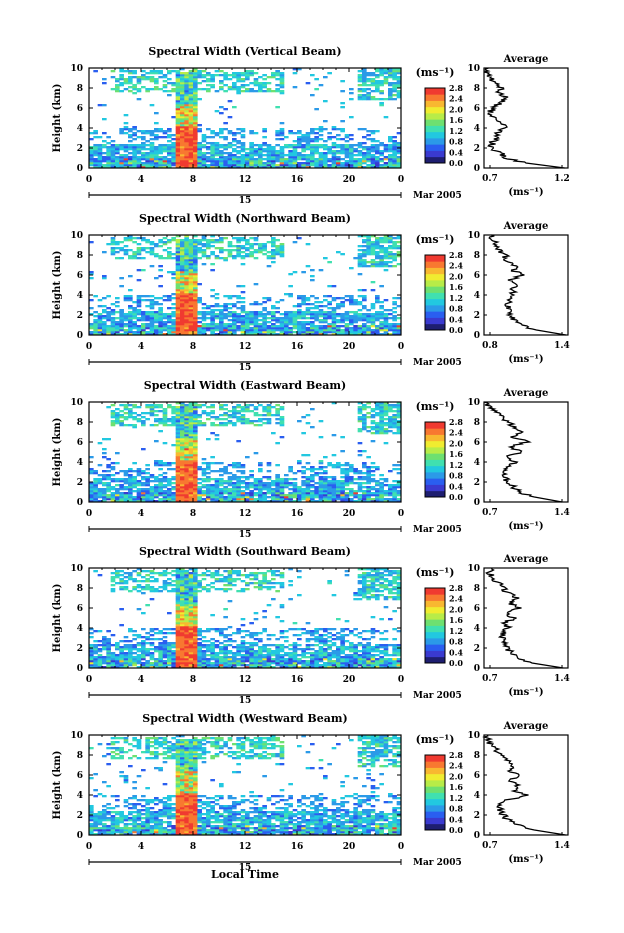 Image resolution: width=624 pixels, height=933 pixels. I want to click on colorbar-tick-label: 0.4, so click(456, 319).